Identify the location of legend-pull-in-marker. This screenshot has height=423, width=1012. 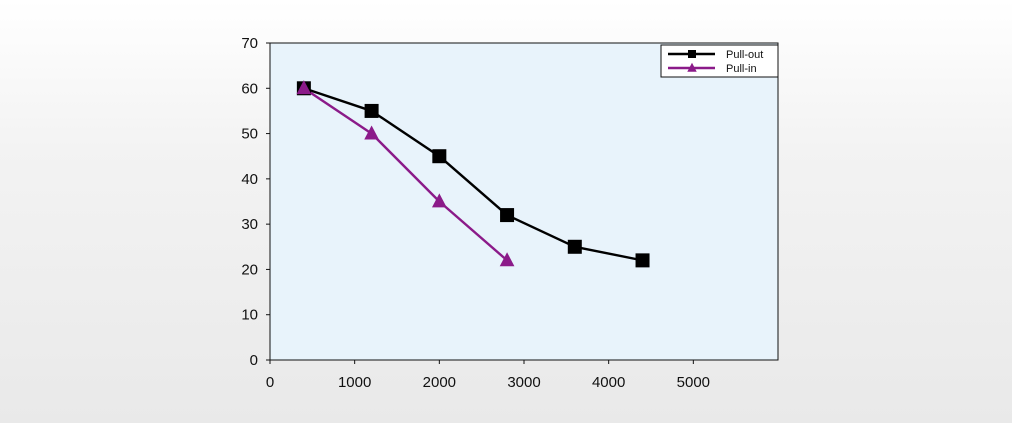
(692, 67).